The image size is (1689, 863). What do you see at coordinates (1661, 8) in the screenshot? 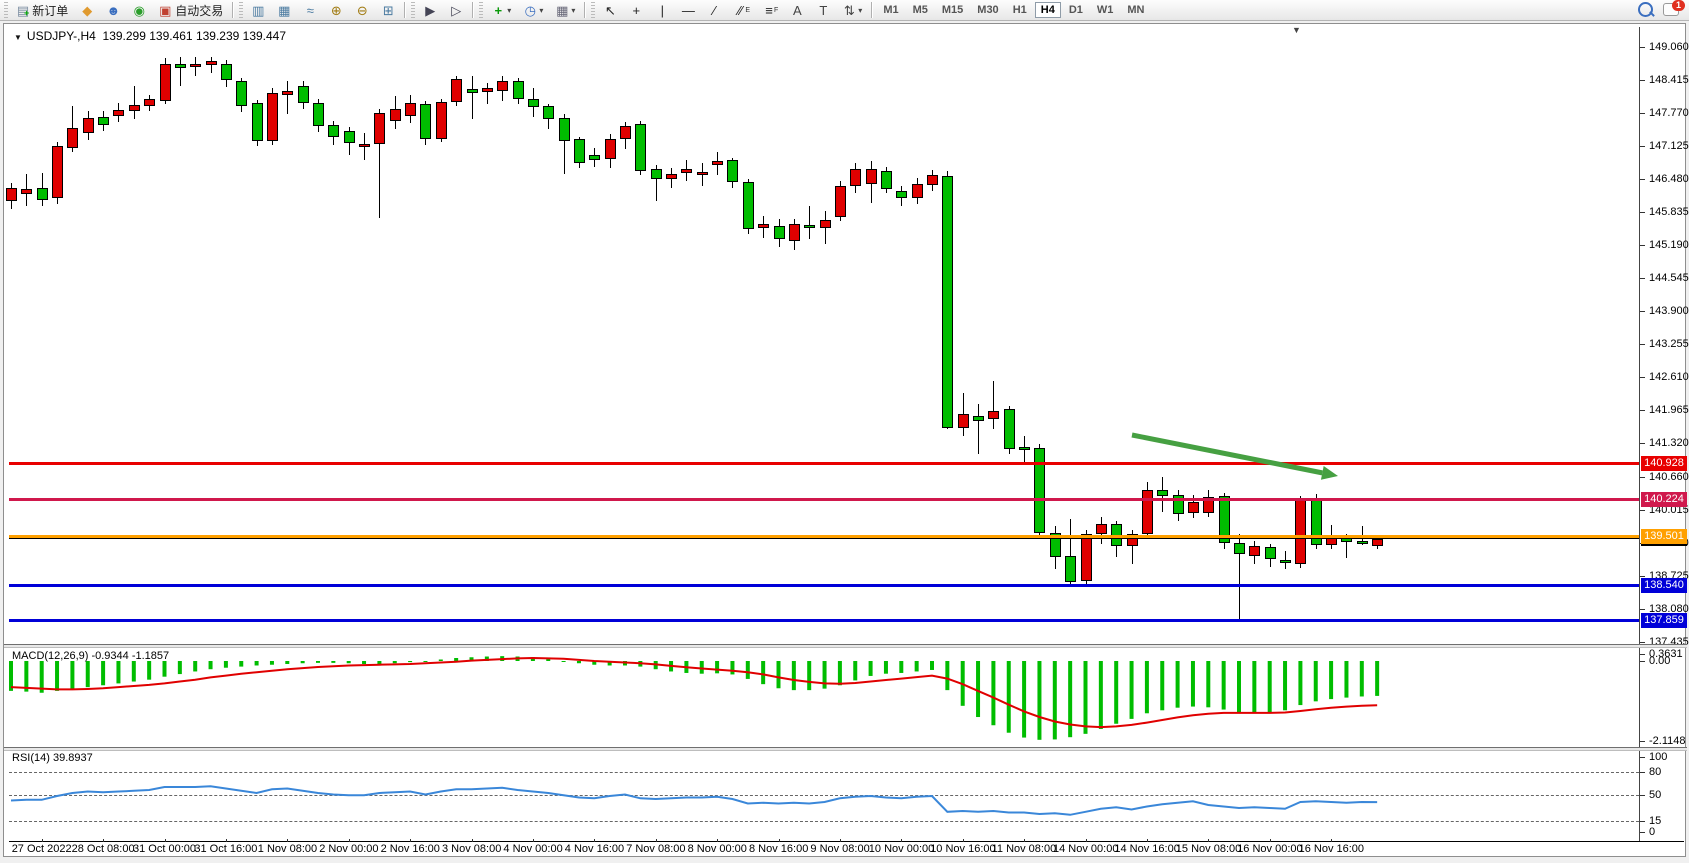
I see `toolbar-right: 1` at bounding box center [1661, 8].